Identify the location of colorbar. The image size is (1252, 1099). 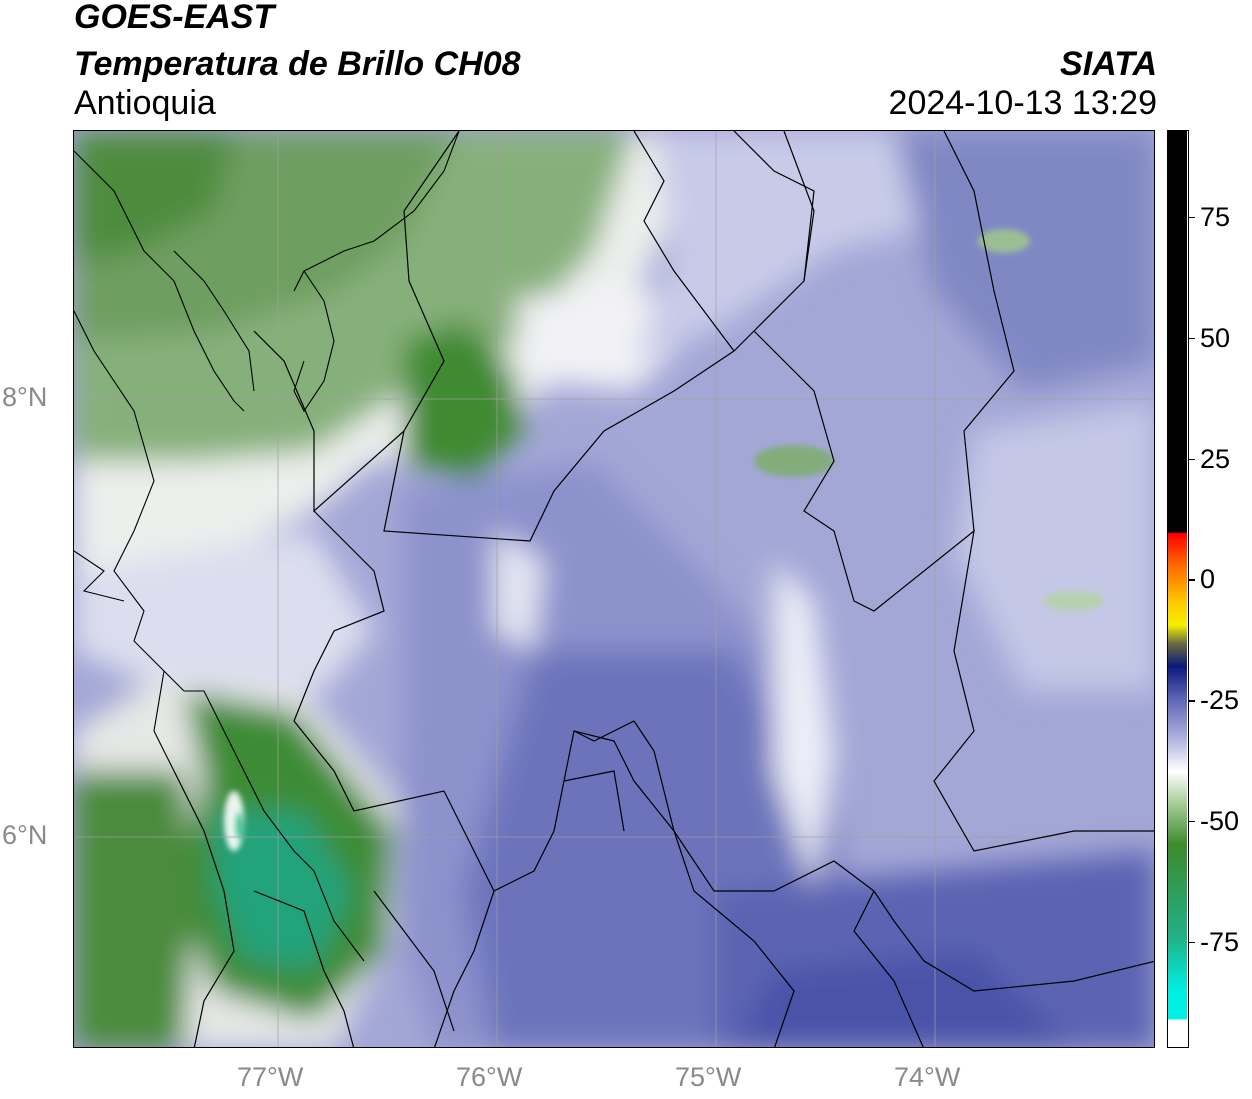
(1178, 589).